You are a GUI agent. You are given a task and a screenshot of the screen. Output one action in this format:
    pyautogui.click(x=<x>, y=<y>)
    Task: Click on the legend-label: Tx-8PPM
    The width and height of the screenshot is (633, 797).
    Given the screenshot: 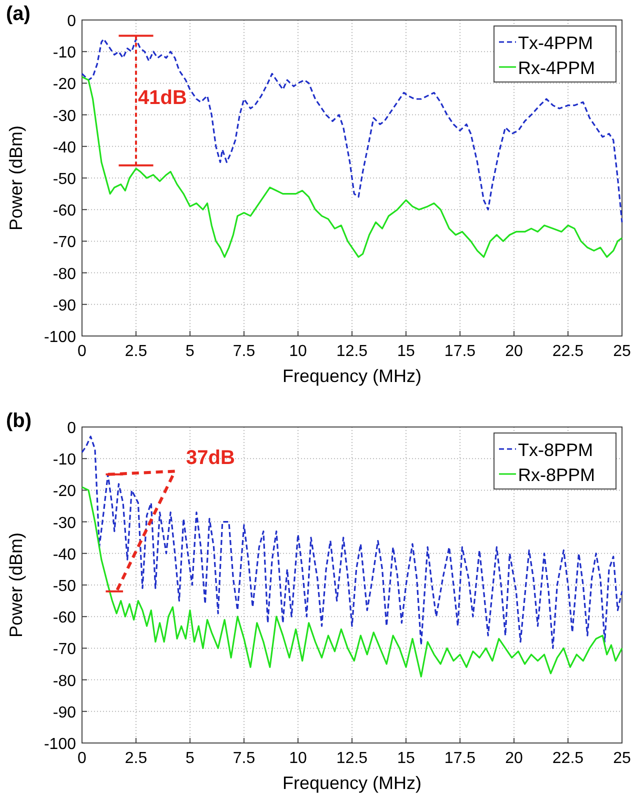 What is the action you would take?
    pyautogui.click(x=556, y=450)
    